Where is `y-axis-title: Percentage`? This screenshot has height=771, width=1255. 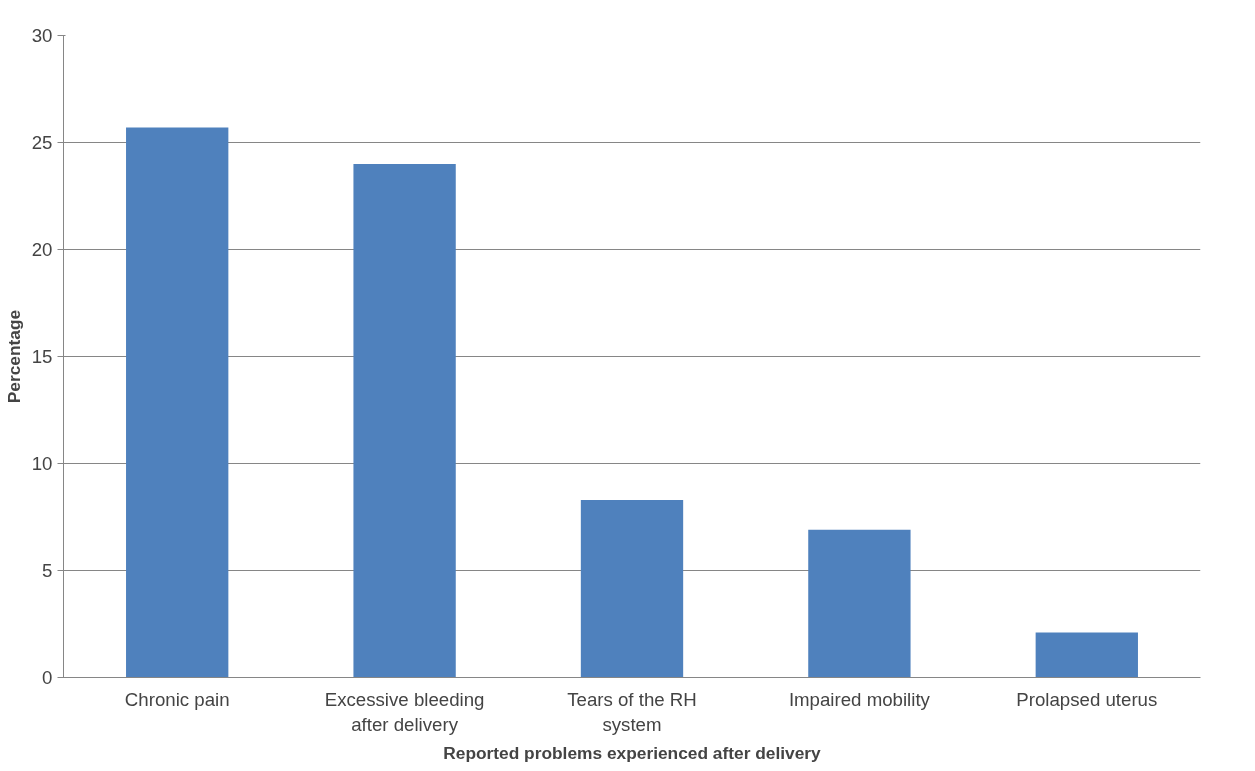 y-axis-title: Percentage is located at coordinates (13, 356).